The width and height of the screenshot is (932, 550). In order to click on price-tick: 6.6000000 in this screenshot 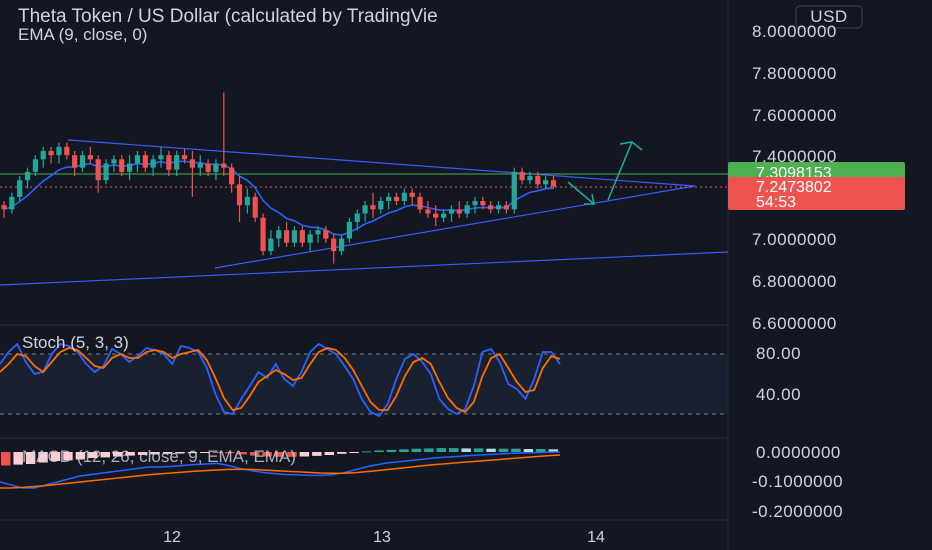, I will do `click(794, 323)`.